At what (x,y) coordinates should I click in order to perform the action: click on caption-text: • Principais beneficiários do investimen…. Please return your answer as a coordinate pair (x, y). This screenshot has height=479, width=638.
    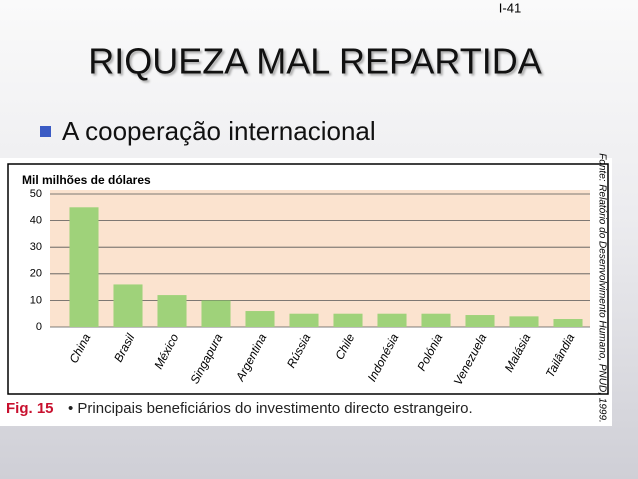
    Looking at the image, I should click on (270, 408).